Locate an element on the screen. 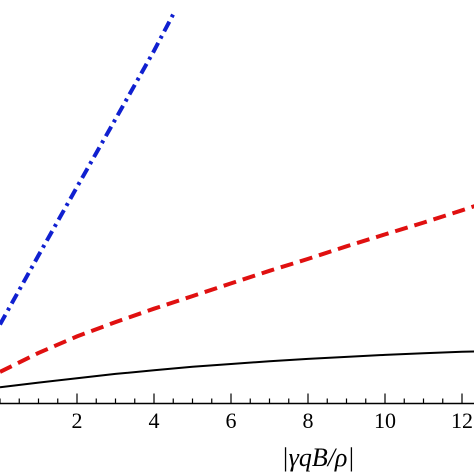 This screenshot has width=474, height=474. x-axis-title: |γqB/ρ| is located at coordinates (317, 457).